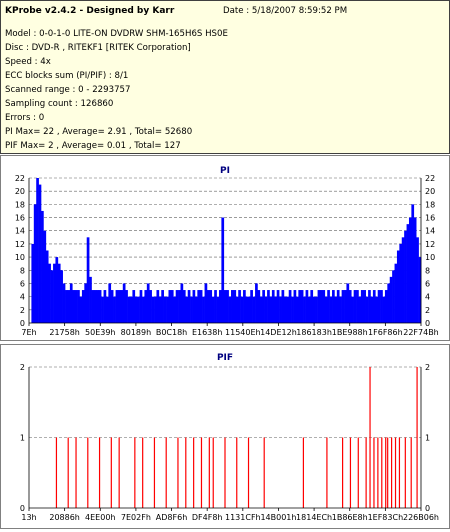 This screenshot has height=532, width=450. What do you see at coordinates (243, 332) in the screenshot?
I see `x-tick-label: 11540Eh` at bounding box center [243, 332].